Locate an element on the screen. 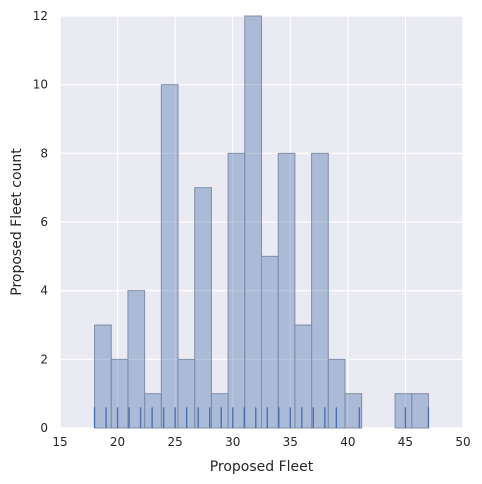 Image resolution: width=482 pixels, height=484 pixels. y-tick-label: 6 is located at coordinates (44, 222).